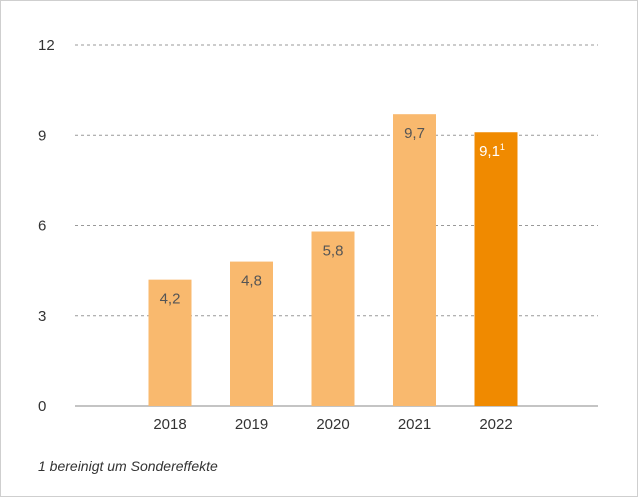 This screenshot has height=497, width=638. I want to click on y-tick-label: 6, so click(42, 226).